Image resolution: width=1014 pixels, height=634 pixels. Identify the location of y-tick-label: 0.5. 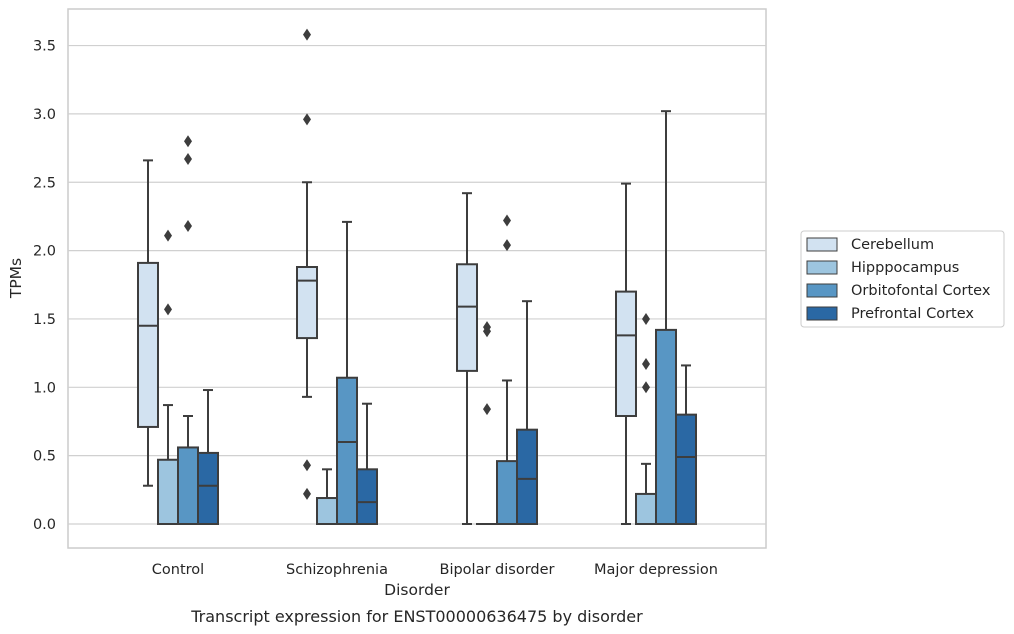
(44, 457).